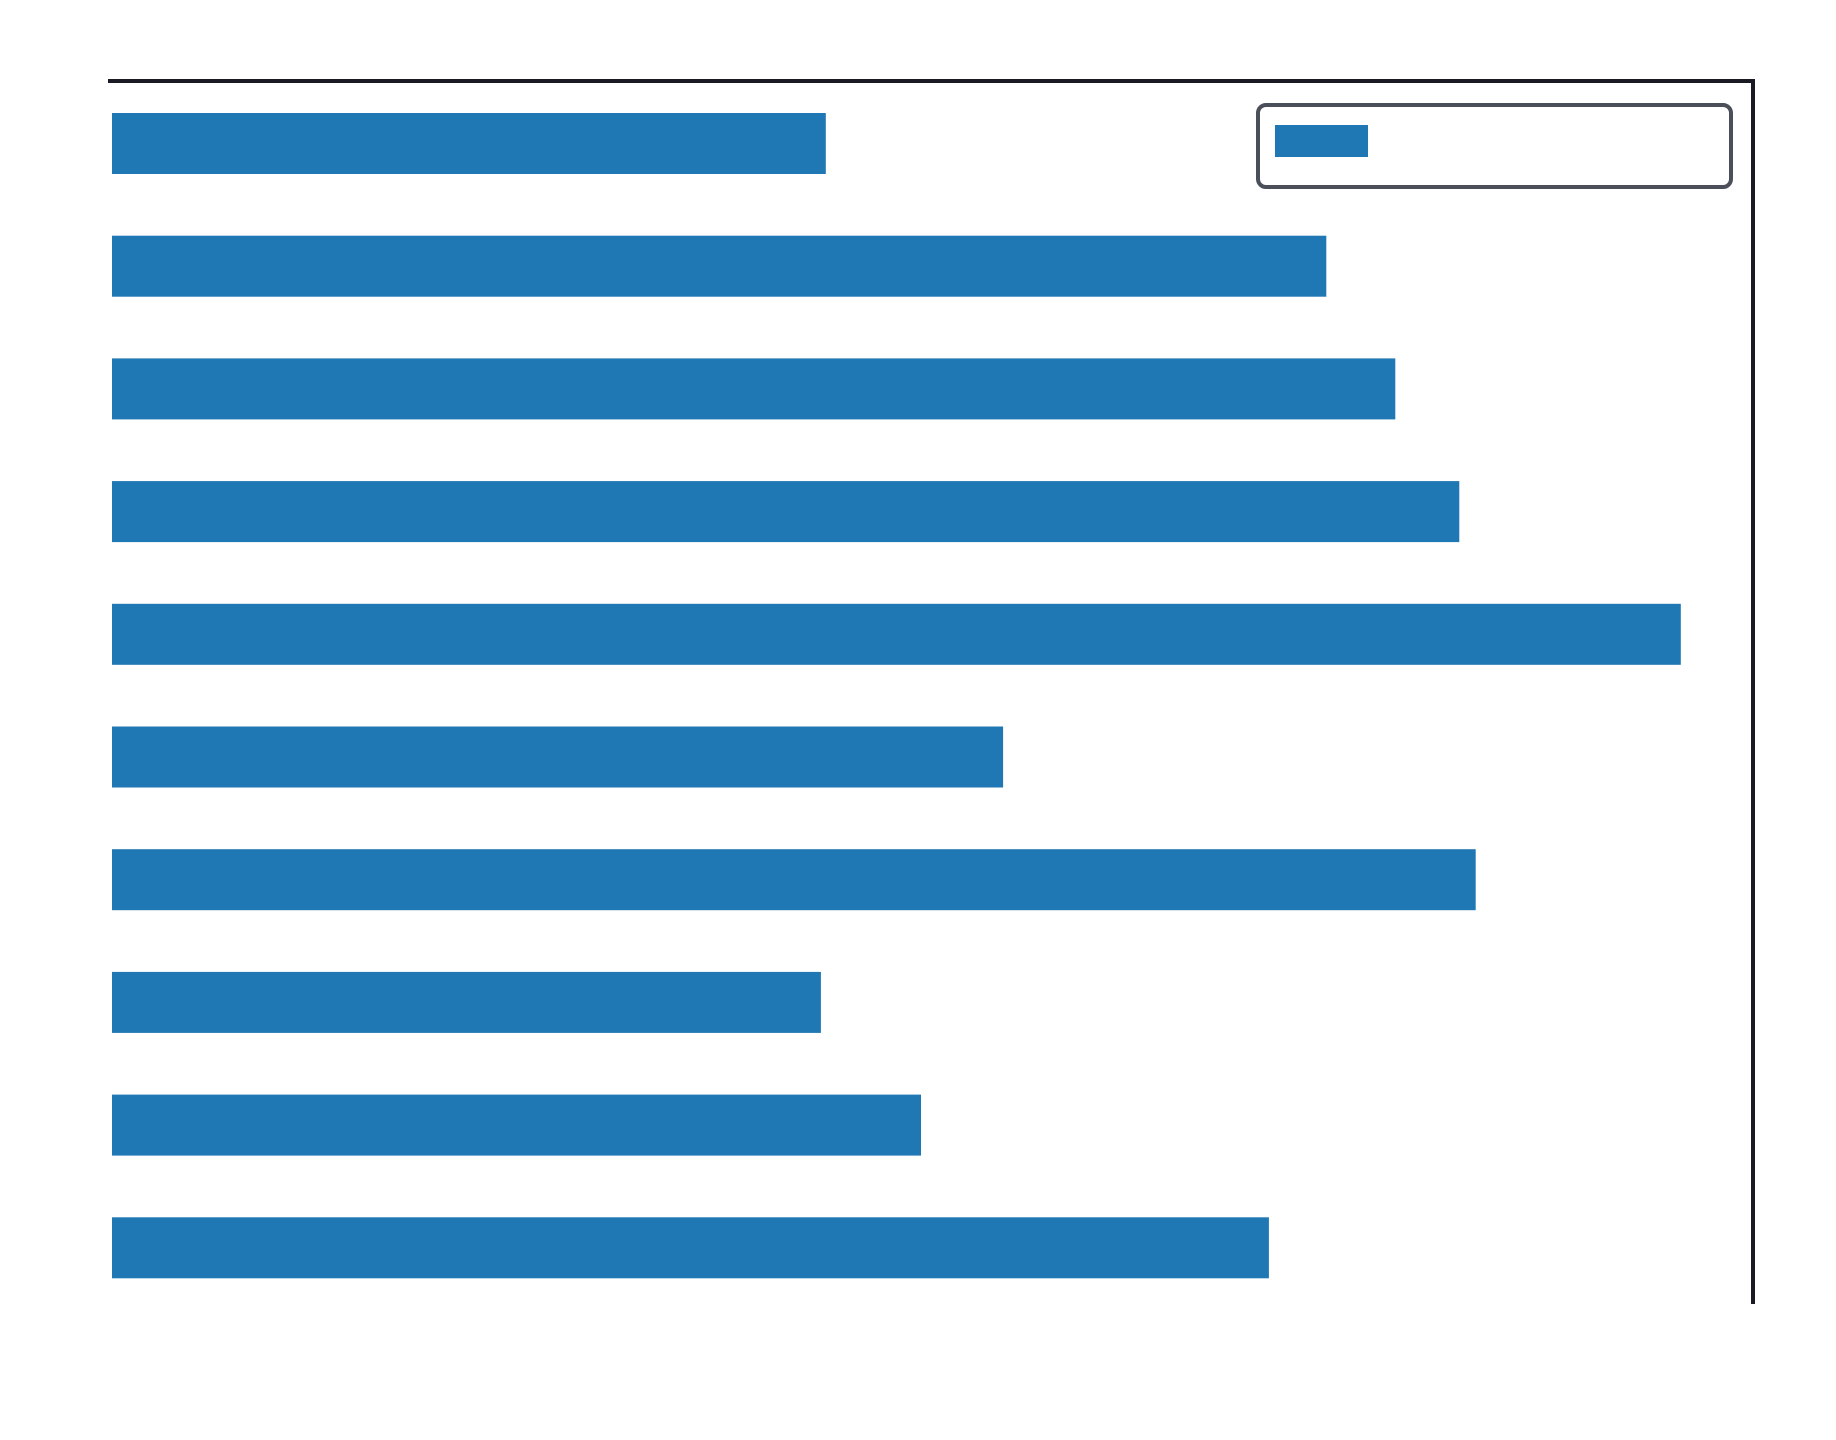 This screenshot has height=1440, width=1836. I want to click on legend-frame, so click(1494, 146).